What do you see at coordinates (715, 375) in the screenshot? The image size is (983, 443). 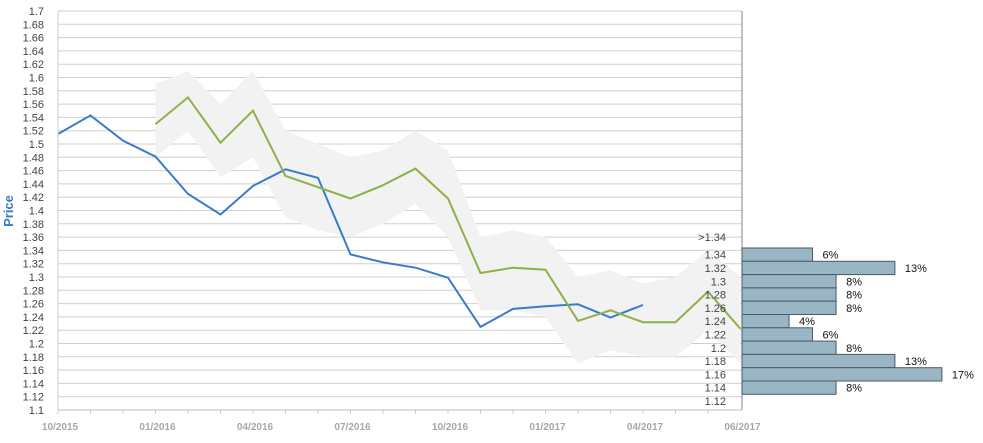 I see `histogram-bin-label: 1.16` at bounding box center [715, 375].